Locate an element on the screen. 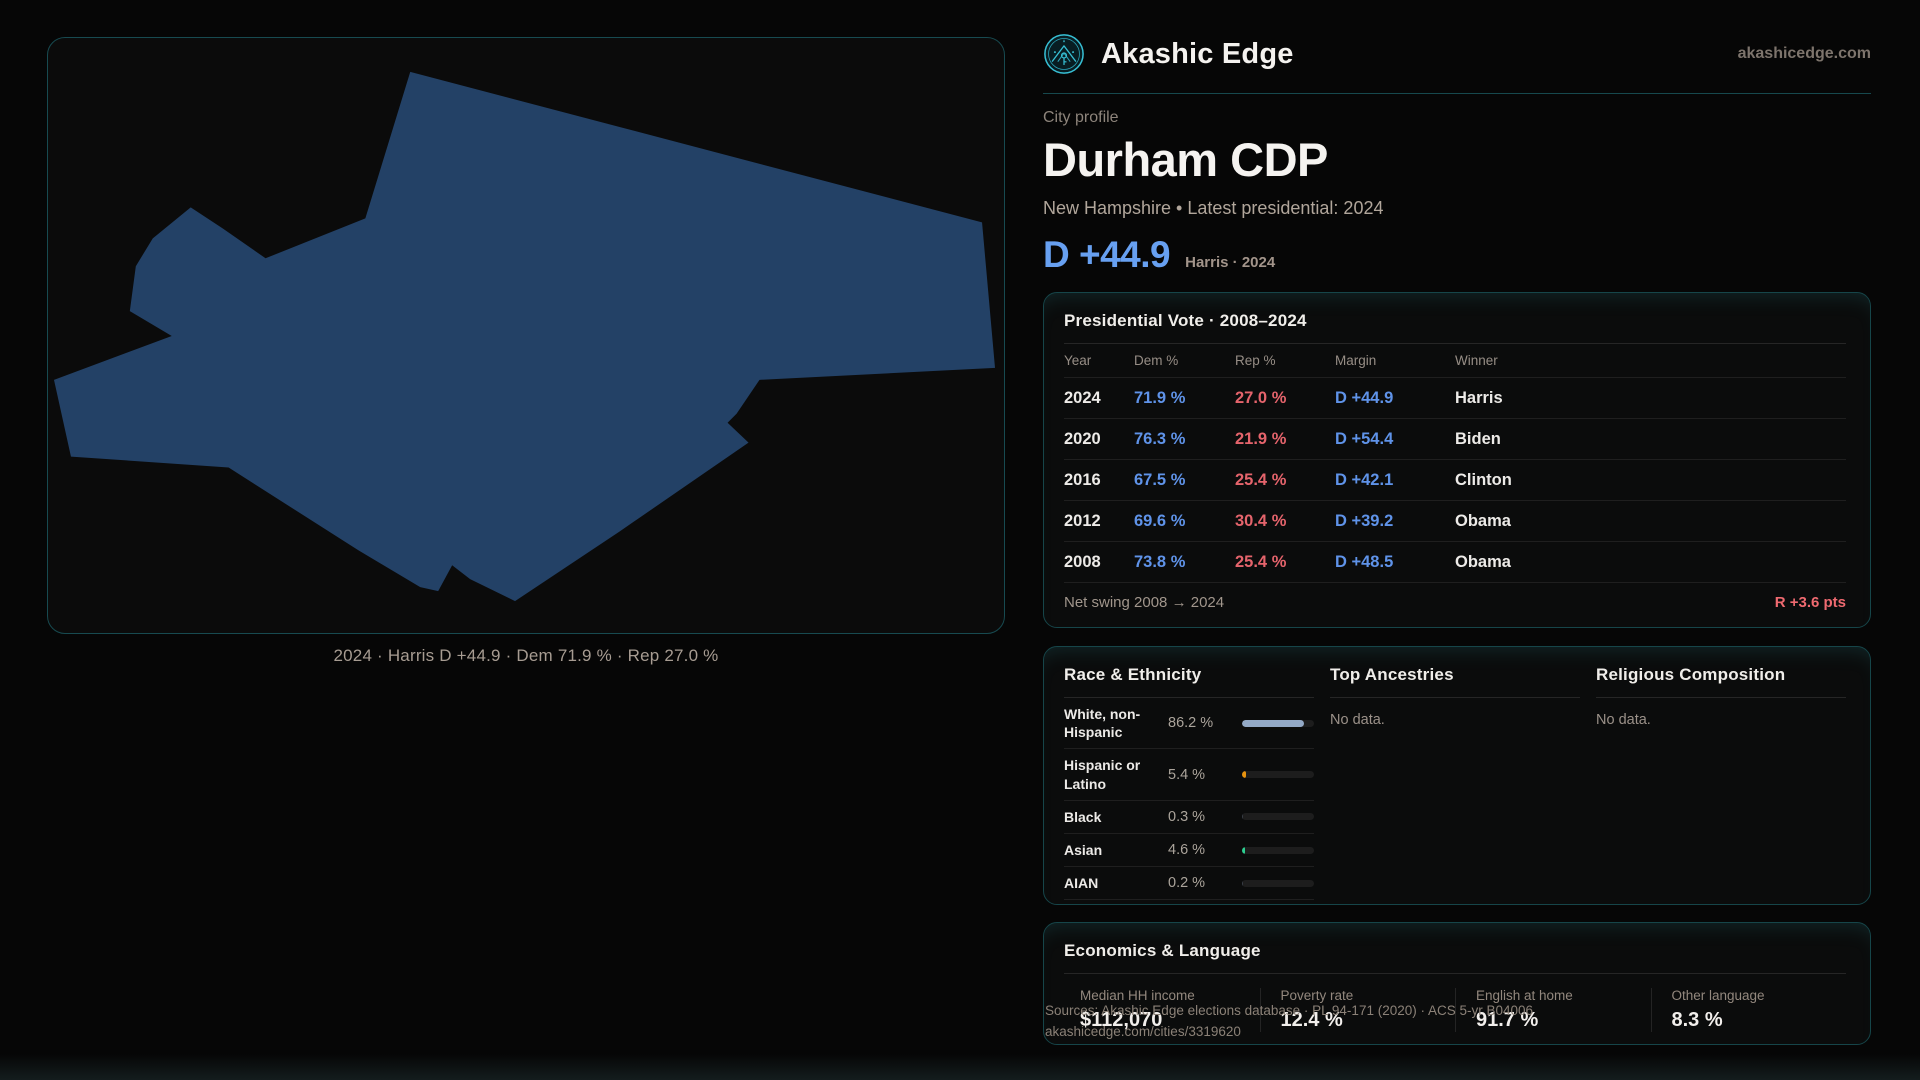 Image resolution: width=1920 pixels, height=1080 pixels. race-value: 4.6 % is located at coordinates (1187, 850).